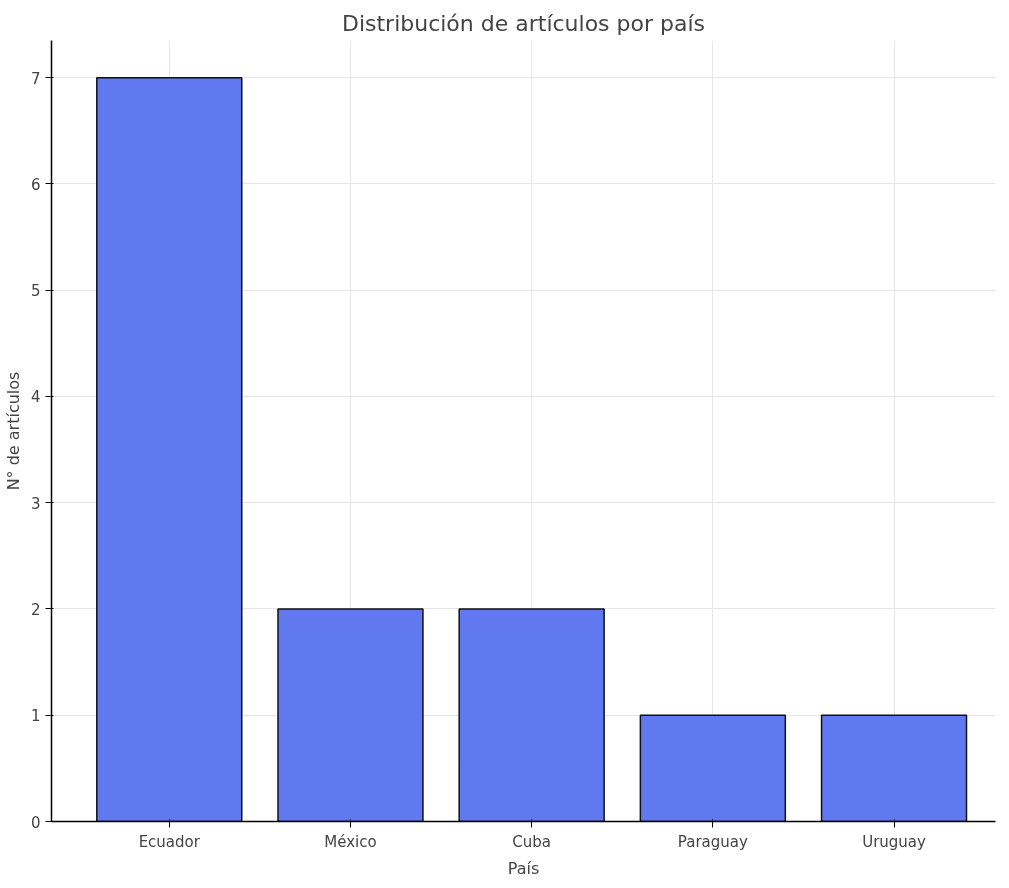  I want to click on y-tick-label: 7, so click(35, 78).